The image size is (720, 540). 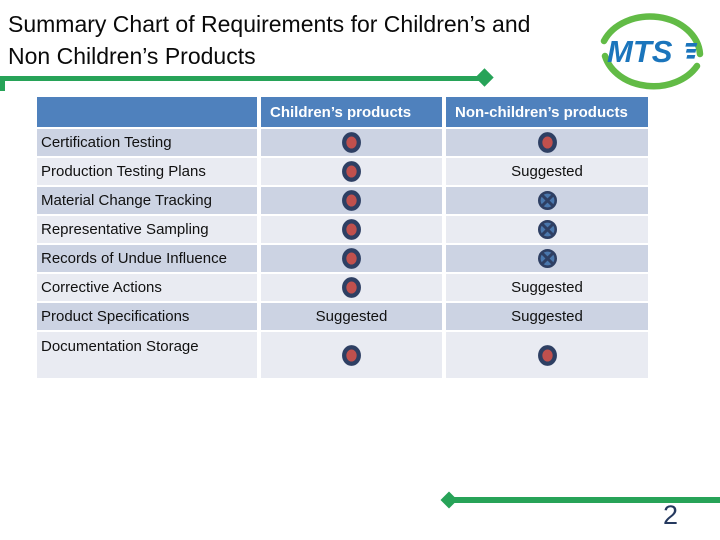 What do you see at coordinates (147, 229) in the screenshot?
I see `table-row-label: Representative Sampling` at bounding box center [147, 229].